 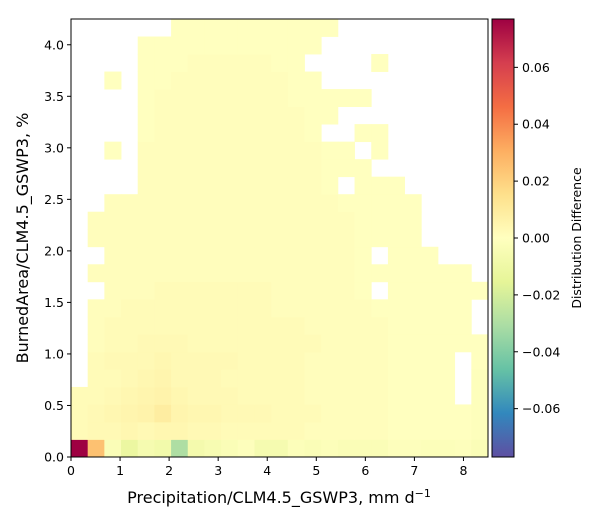 What do you see at coordinates (54, 405) in the screenshot?
I see `y-tick-label: 0.5` at bounding box center [54, 405].